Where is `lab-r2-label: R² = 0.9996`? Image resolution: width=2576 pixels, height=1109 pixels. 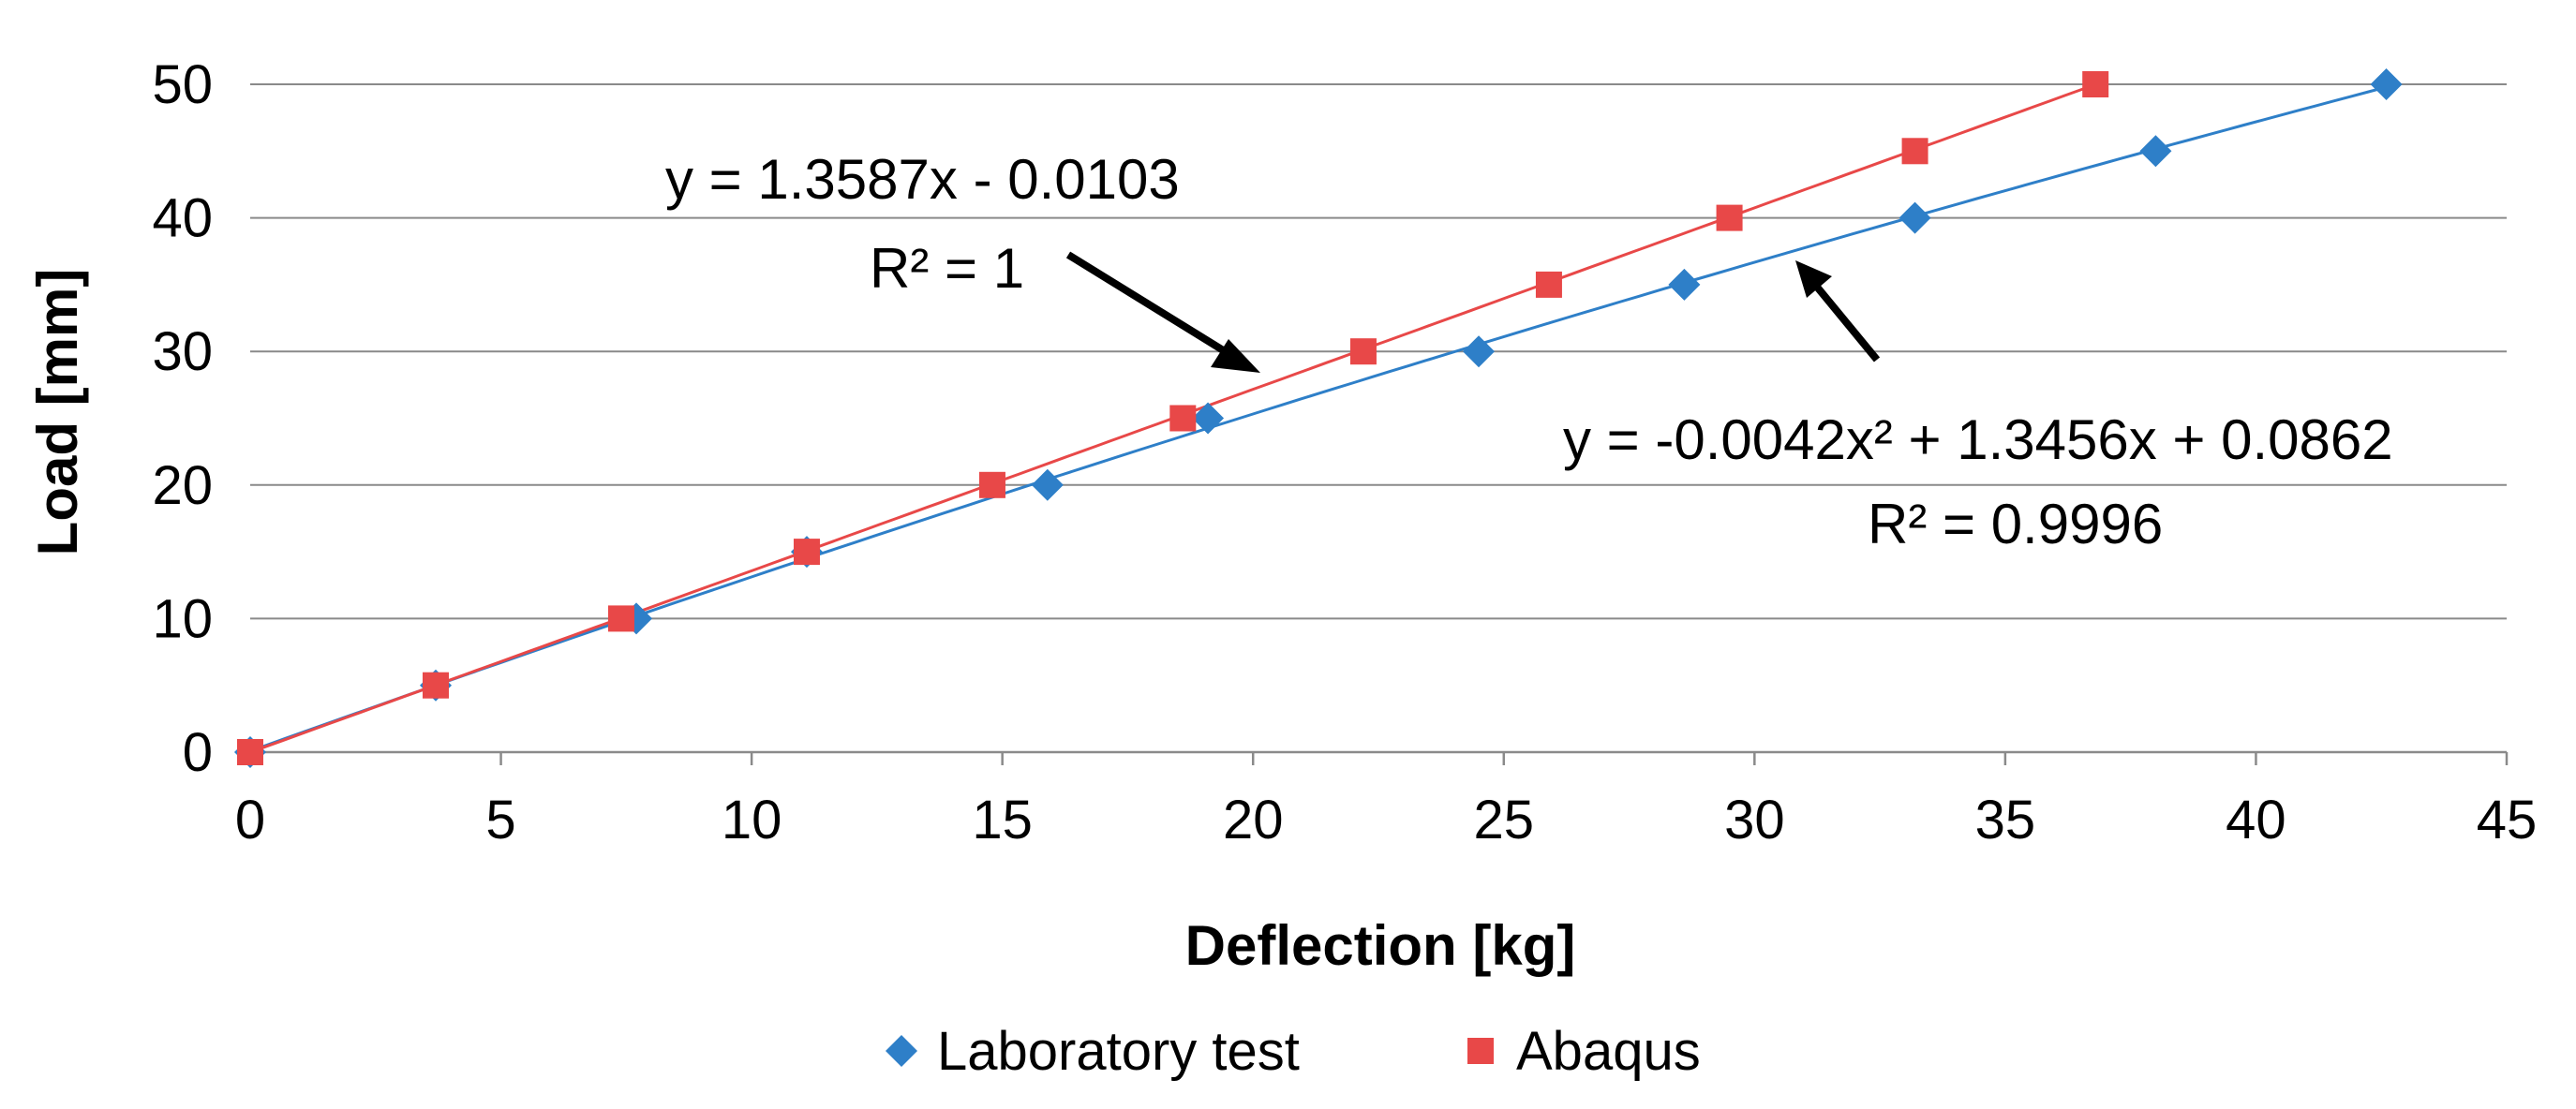 lab-r2-label: R² = 0.9996 is located at coordinates (2015, 524).